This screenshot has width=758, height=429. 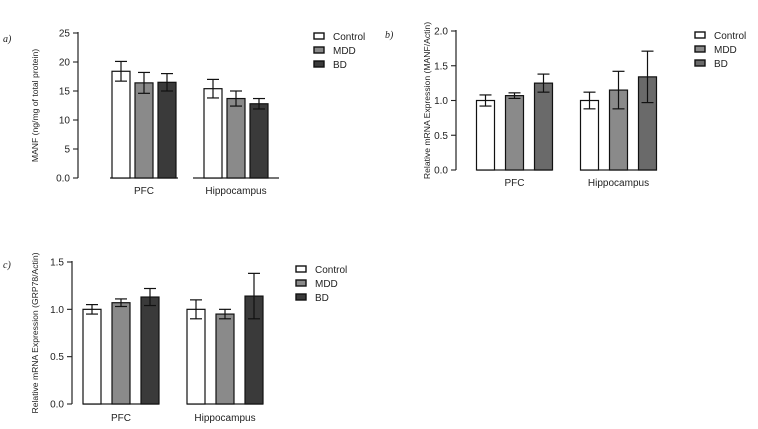 What do you see at coordinates (35, 105) in the screenshot?
I see `y-axis-title: MANF (ng/mg of total protein)` at bounding box center [35, 105].